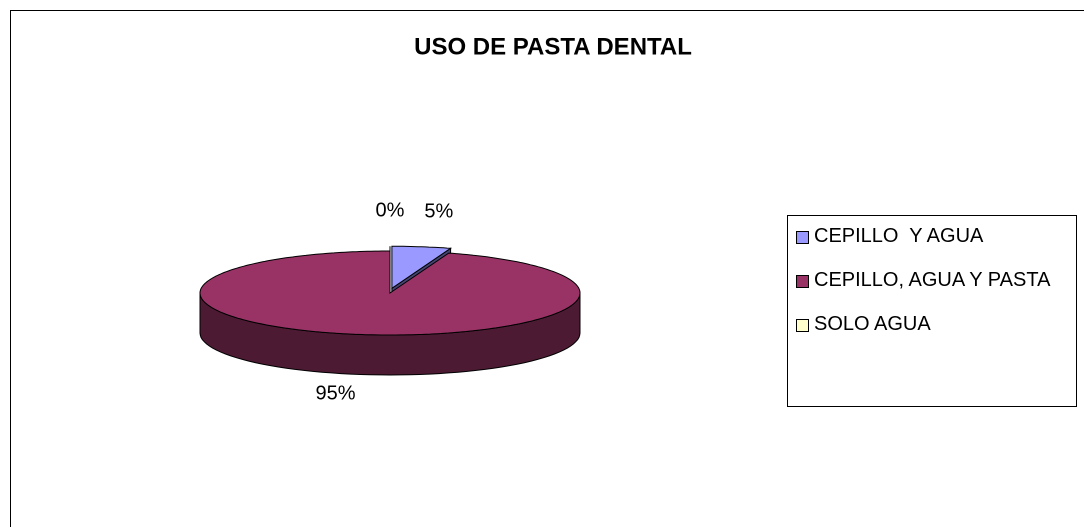  I want to click on legend-item: CEPILLO, AGUA Y PASTA, so click(932, 280).